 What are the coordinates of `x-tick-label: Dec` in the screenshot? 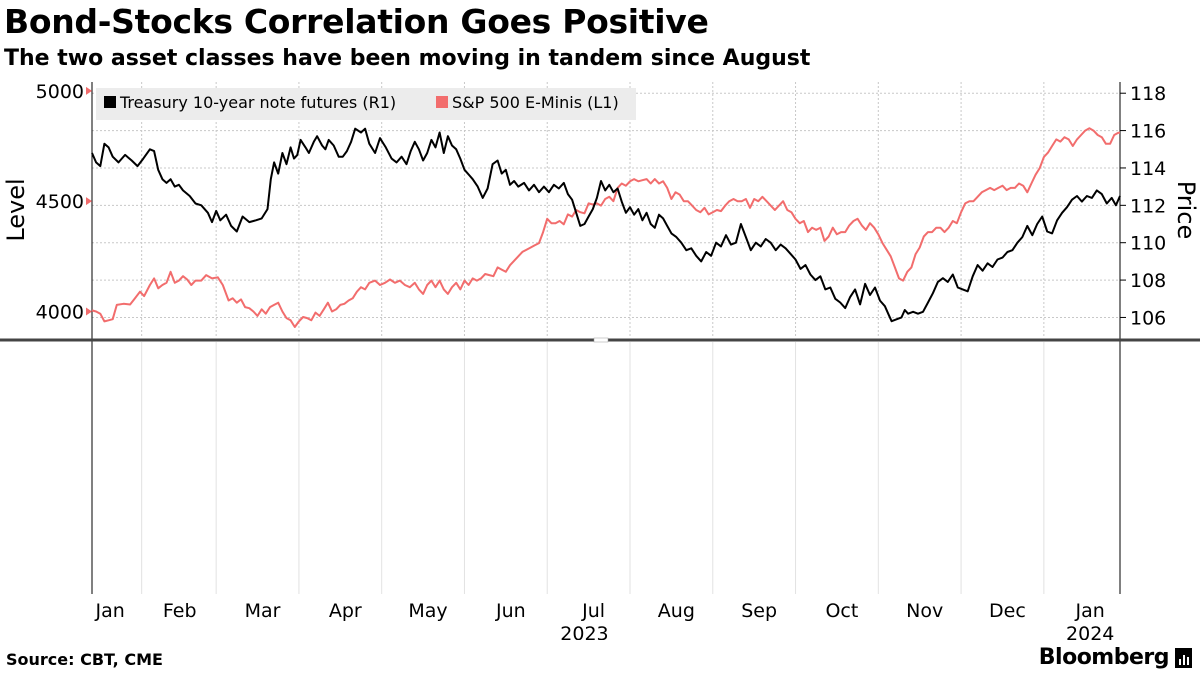 It's located at (1007, 611).